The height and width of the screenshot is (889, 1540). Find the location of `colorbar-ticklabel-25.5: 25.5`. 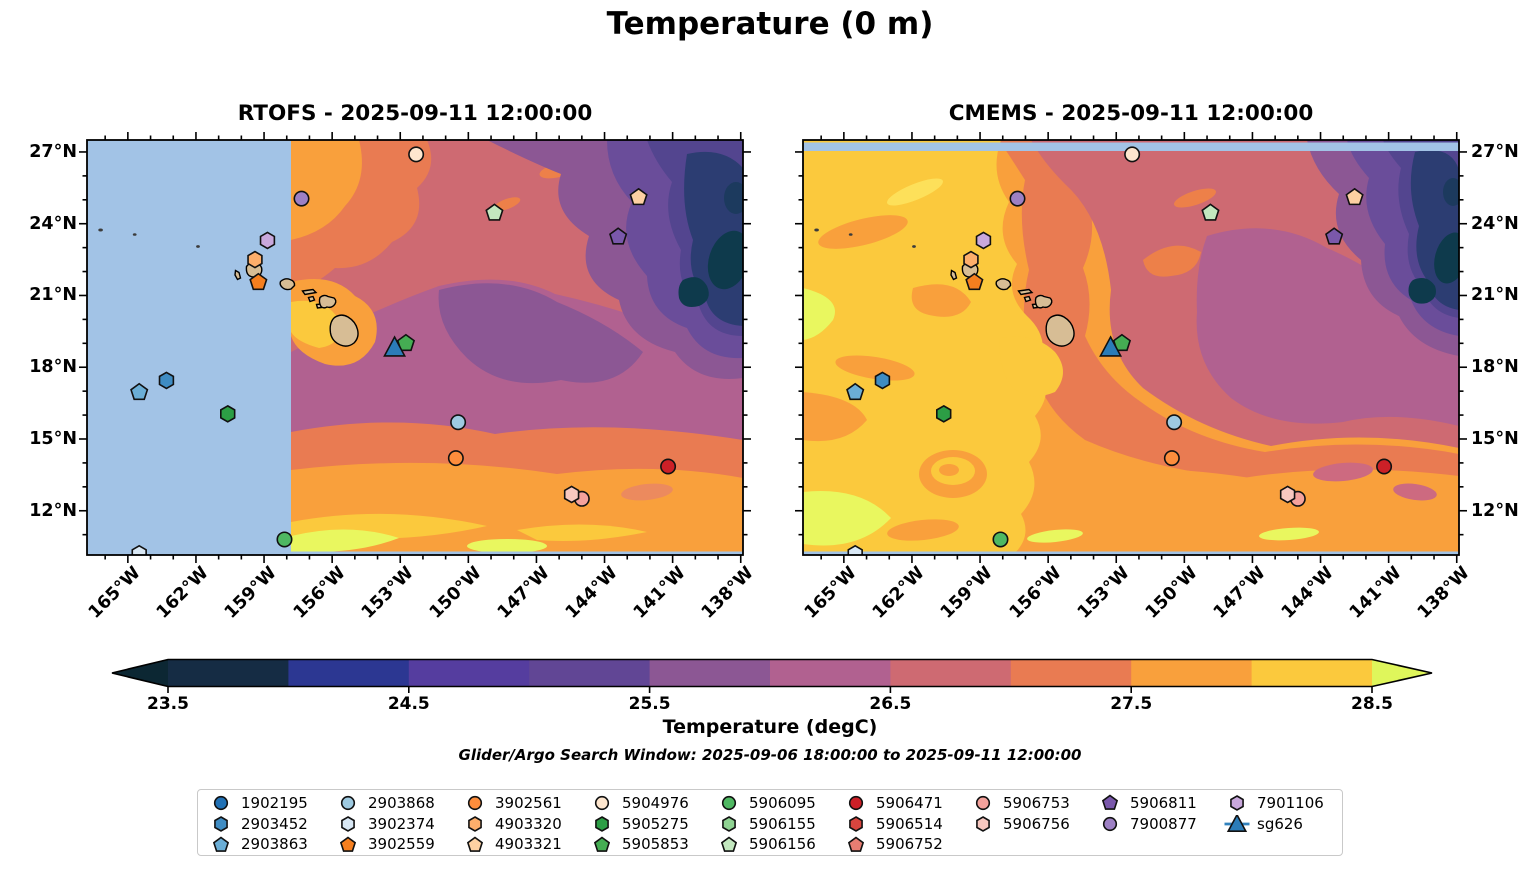

colorbar-ticklabel-25.5: 25.5 is located at coordinates (649, 704).